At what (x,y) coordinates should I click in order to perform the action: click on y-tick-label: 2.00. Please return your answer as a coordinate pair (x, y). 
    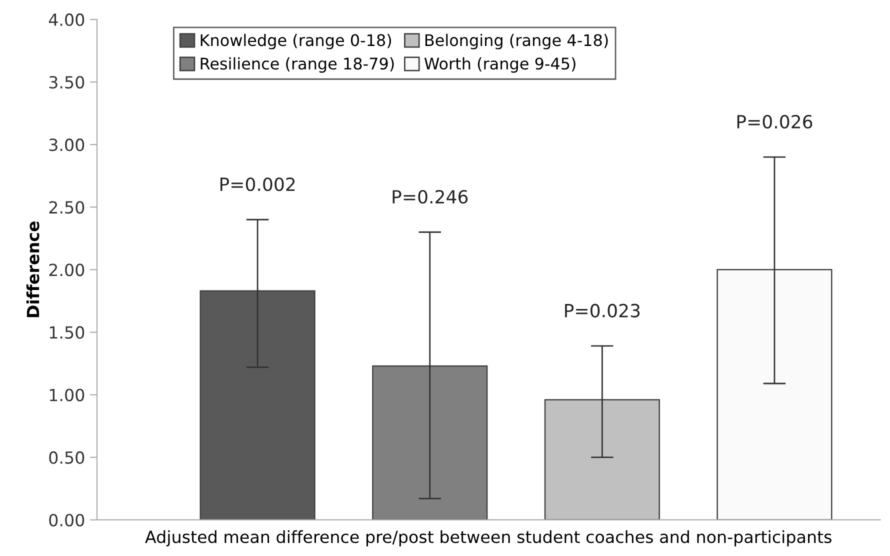
    Looking at the image, I should click on (66, 270).